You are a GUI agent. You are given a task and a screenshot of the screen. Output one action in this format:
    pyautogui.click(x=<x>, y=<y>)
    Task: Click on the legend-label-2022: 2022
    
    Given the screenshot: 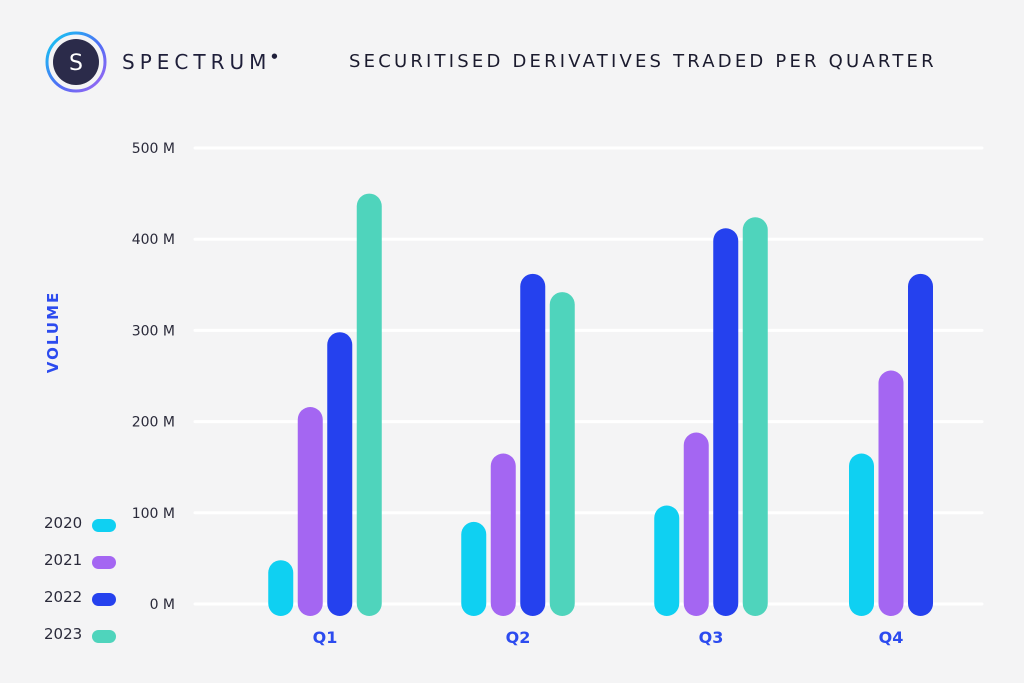 What is the action you would take?
    pyautogui.click(x=63, y=597)
    